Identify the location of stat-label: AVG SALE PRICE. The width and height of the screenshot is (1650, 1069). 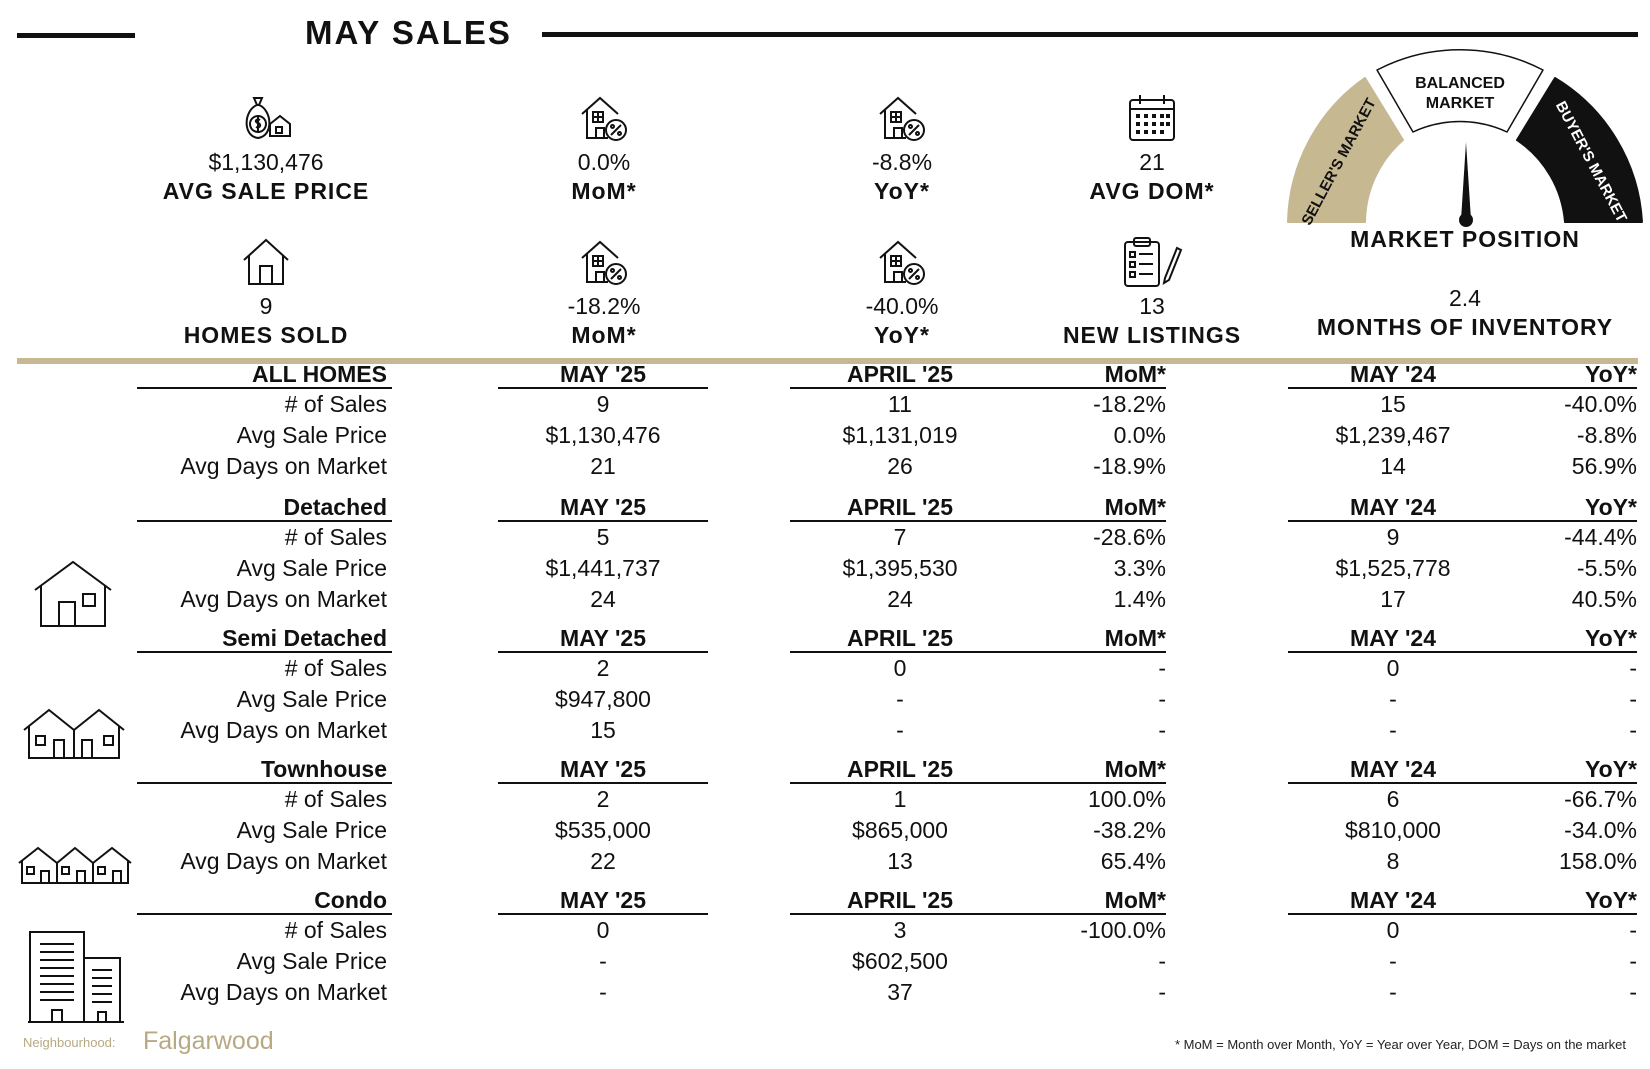
(266, 191).